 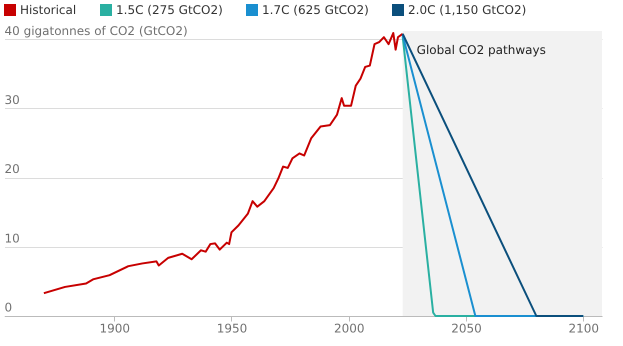 I want to click on y-tick-label: 30, so click(x=12, y=99).